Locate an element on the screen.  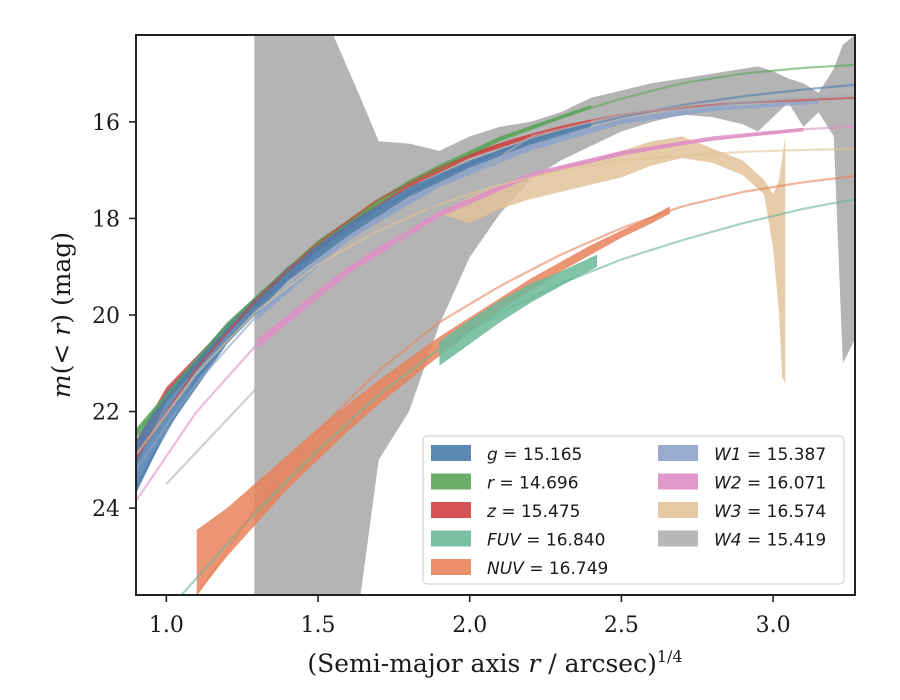
legend-entry: g = 15.165 is located at coordinates (506, 455).